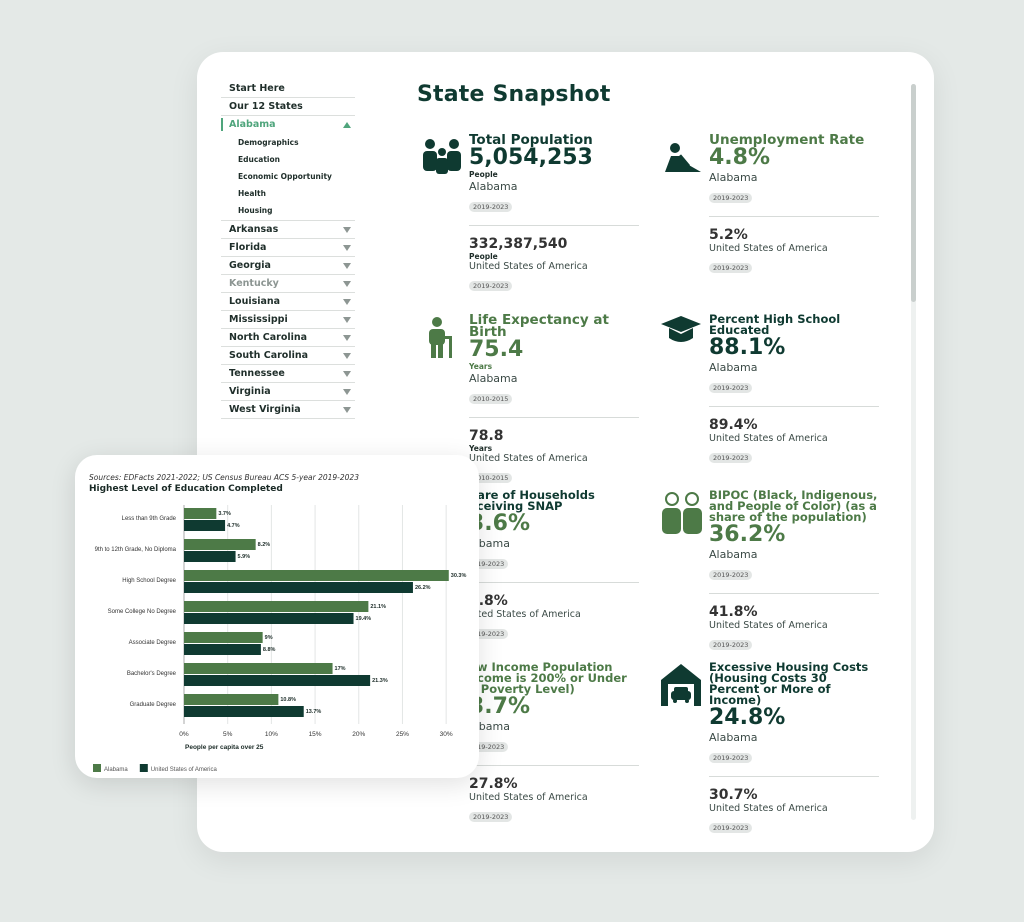  I want to click on data-label: 17%, so click(340, 669).